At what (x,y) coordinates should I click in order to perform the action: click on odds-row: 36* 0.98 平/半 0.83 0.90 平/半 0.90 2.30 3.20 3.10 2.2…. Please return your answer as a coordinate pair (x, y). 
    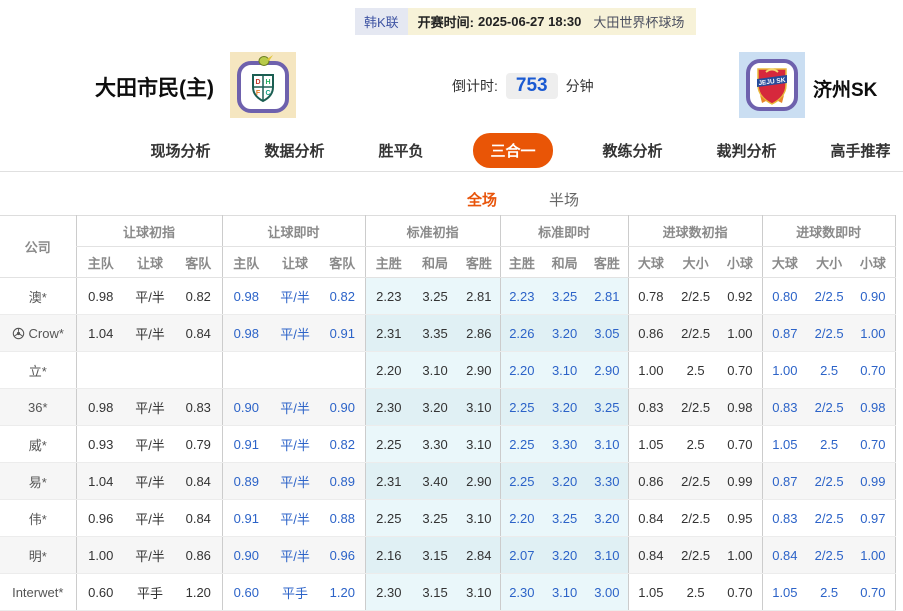
    Looking at the image, I should click on (448, 407).